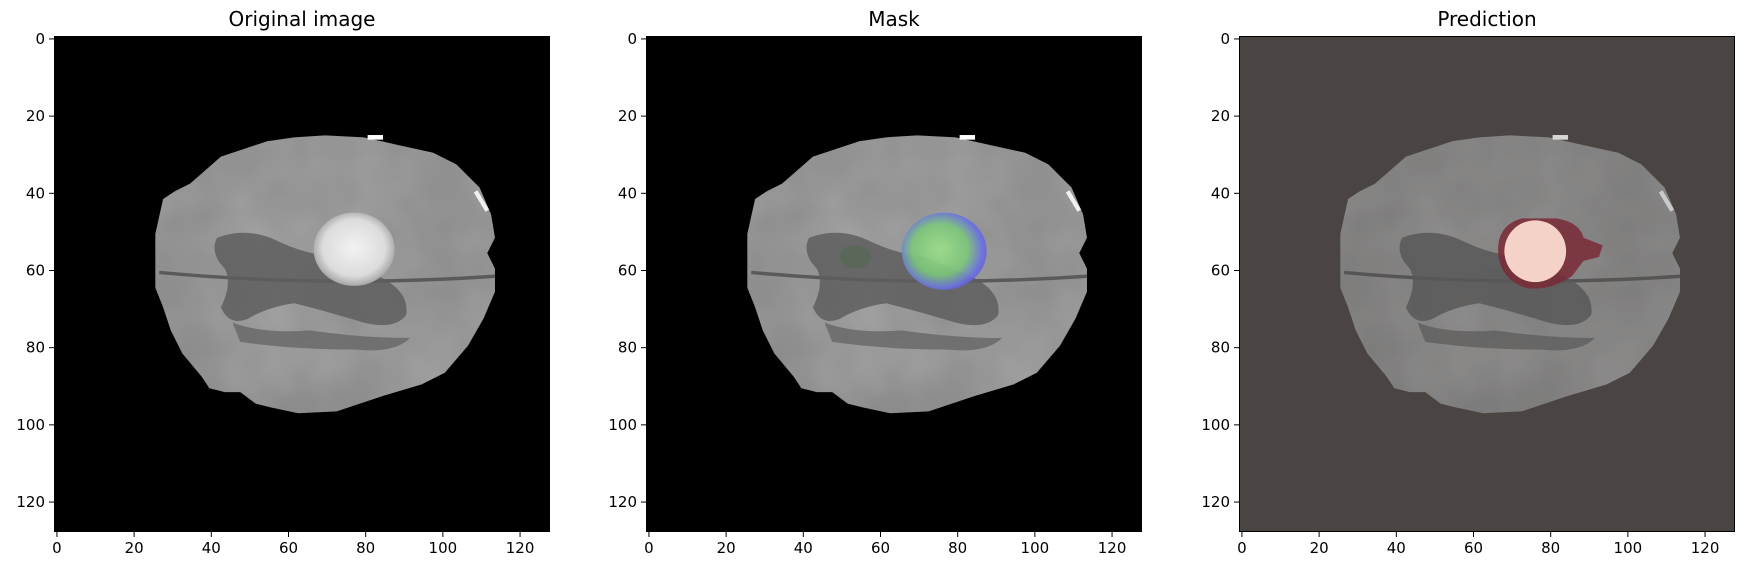  What do you see at coordinates (894, 19) in the screenshot?
I see `panel-title: Mask` at bounding box center [894, 19].